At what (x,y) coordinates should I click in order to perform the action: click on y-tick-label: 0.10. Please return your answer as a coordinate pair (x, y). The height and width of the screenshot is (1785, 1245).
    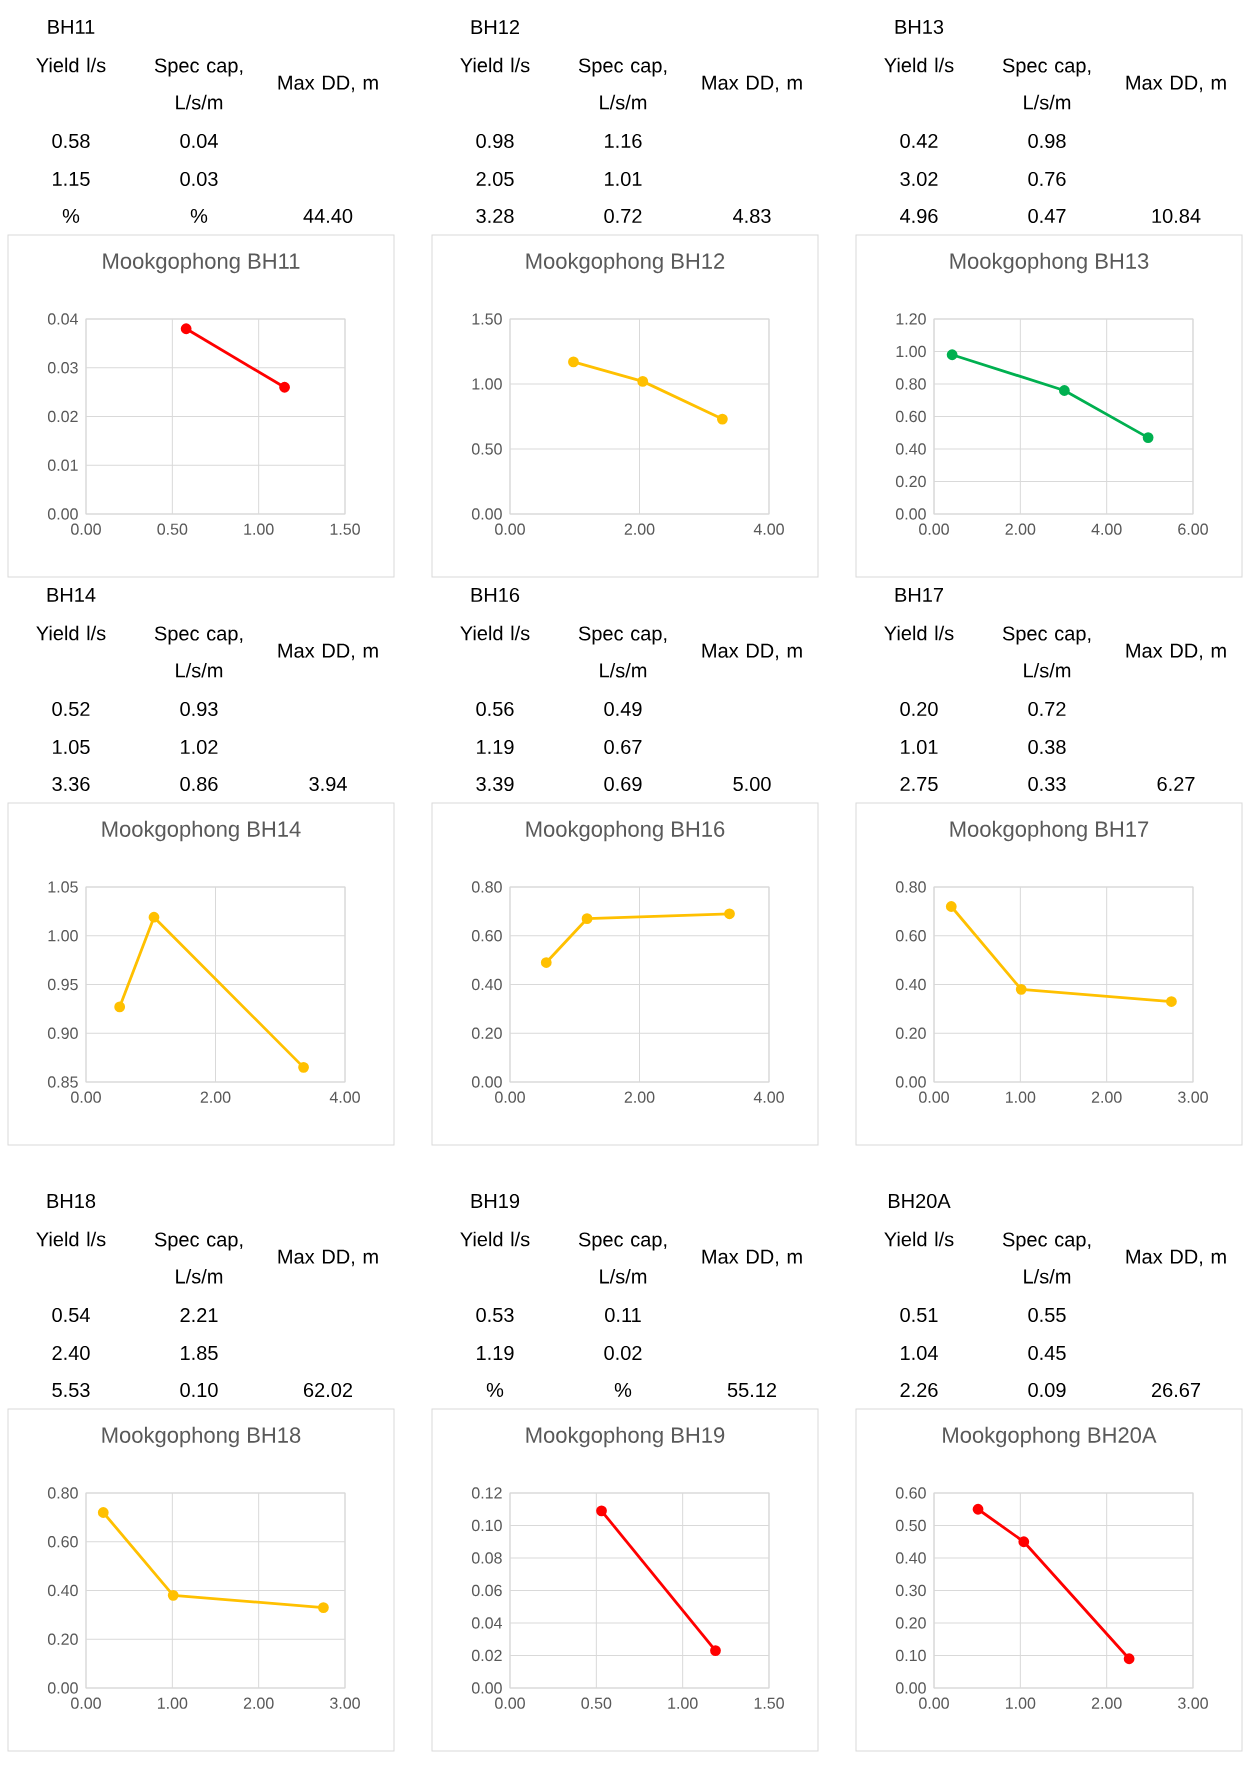
    Looking at the image, I should click on (486, 1525).